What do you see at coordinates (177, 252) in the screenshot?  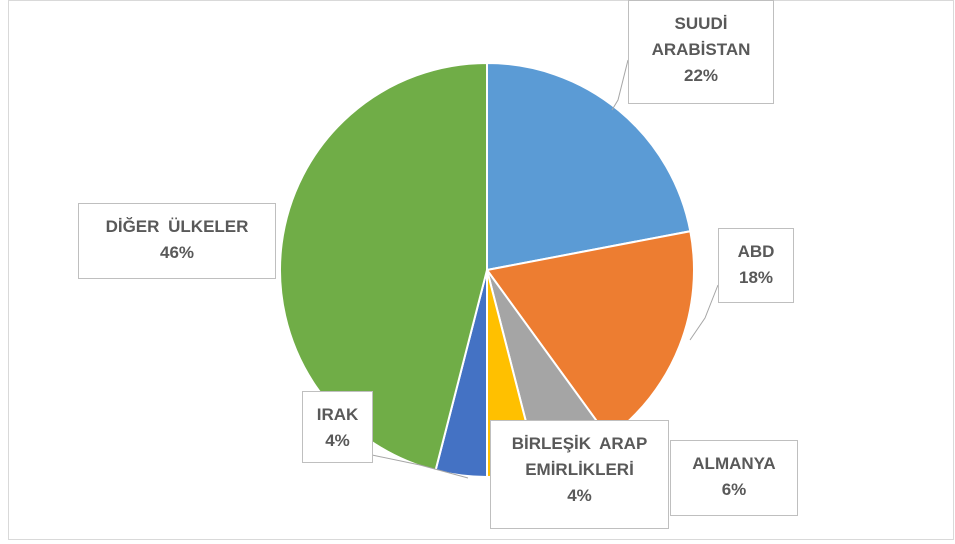 I see `value-label: 46%` at bounding box center [177, 252].